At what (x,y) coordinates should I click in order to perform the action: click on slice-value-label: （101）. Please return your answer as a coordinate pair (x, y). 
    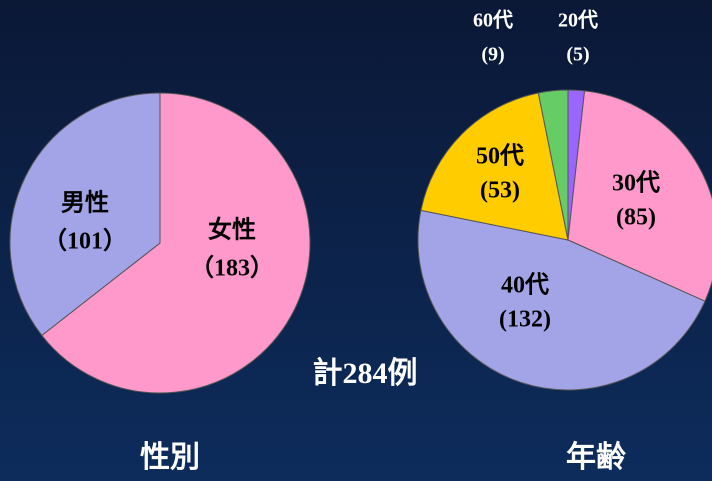
    Looking at the image, I should click on (85, 241).